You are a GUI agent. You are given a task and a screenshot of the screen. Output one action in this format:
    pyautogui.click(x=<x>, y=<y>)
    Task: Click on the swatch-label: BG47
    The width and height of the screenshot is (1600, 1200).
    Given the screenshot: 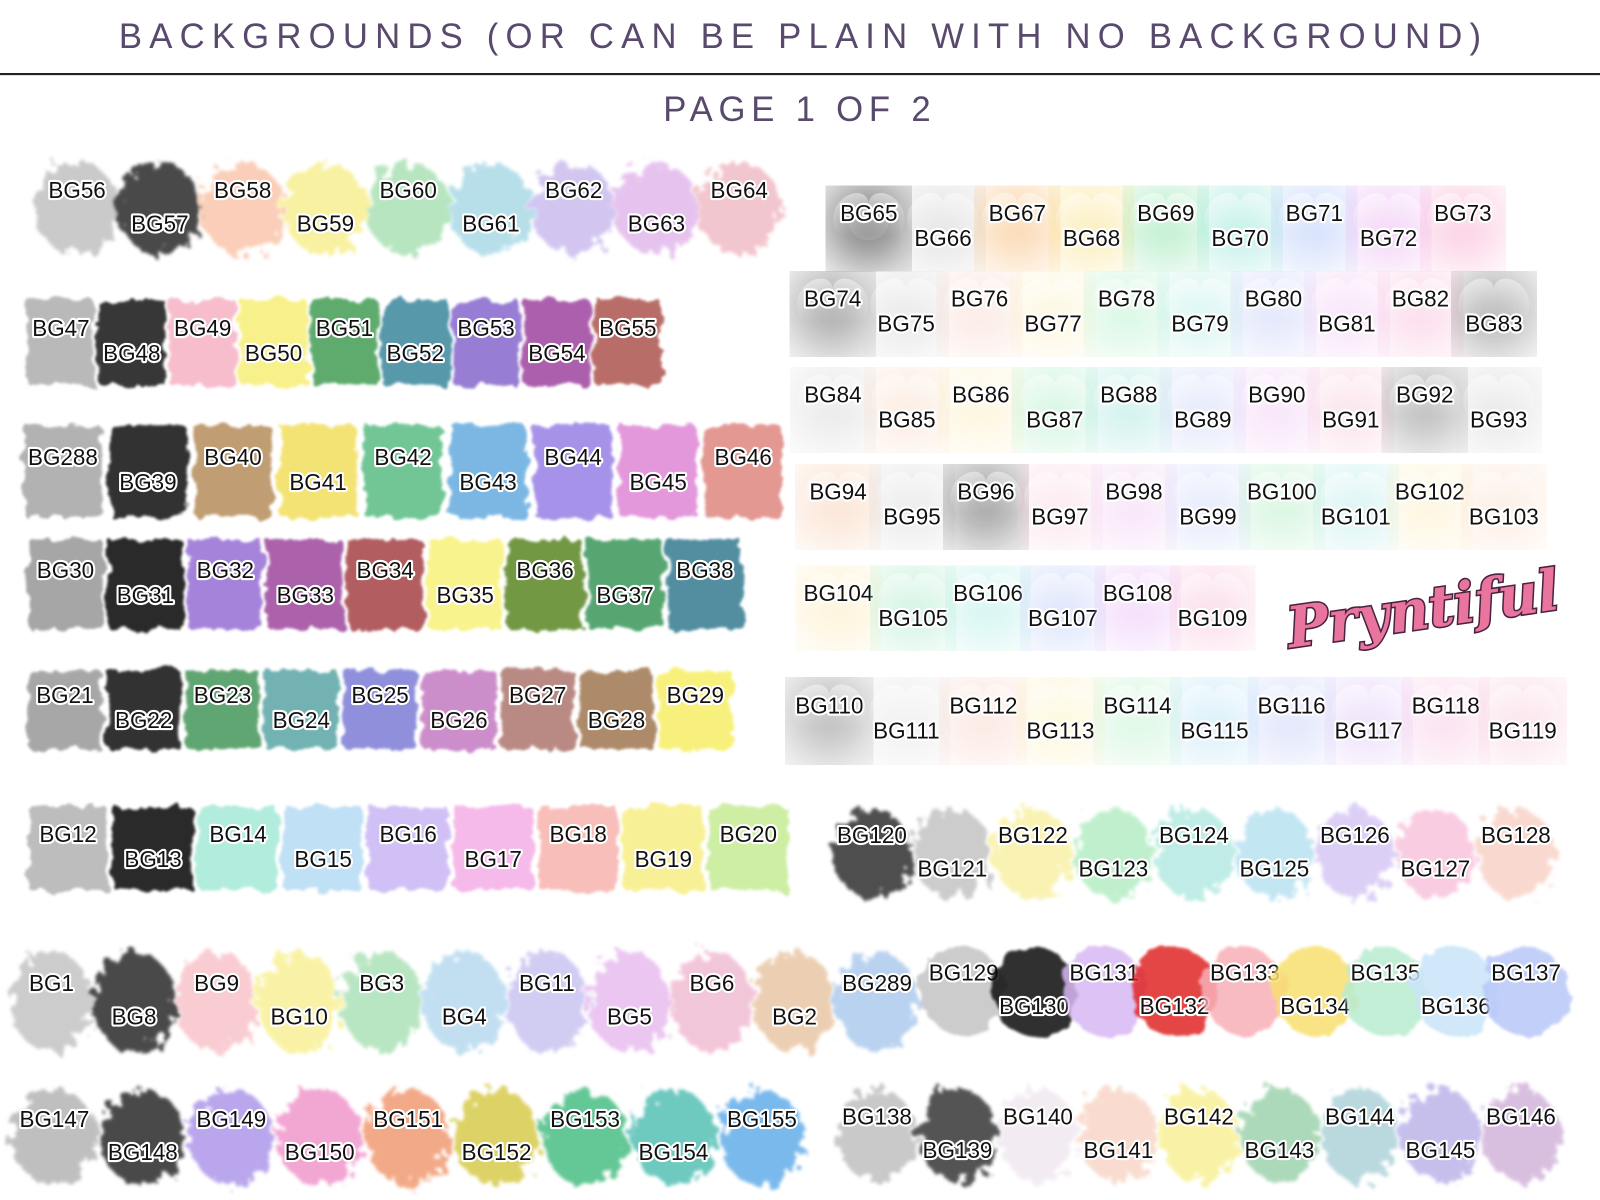 What is the action you would take?
    pyautogui.click(x=60, y=328)
    